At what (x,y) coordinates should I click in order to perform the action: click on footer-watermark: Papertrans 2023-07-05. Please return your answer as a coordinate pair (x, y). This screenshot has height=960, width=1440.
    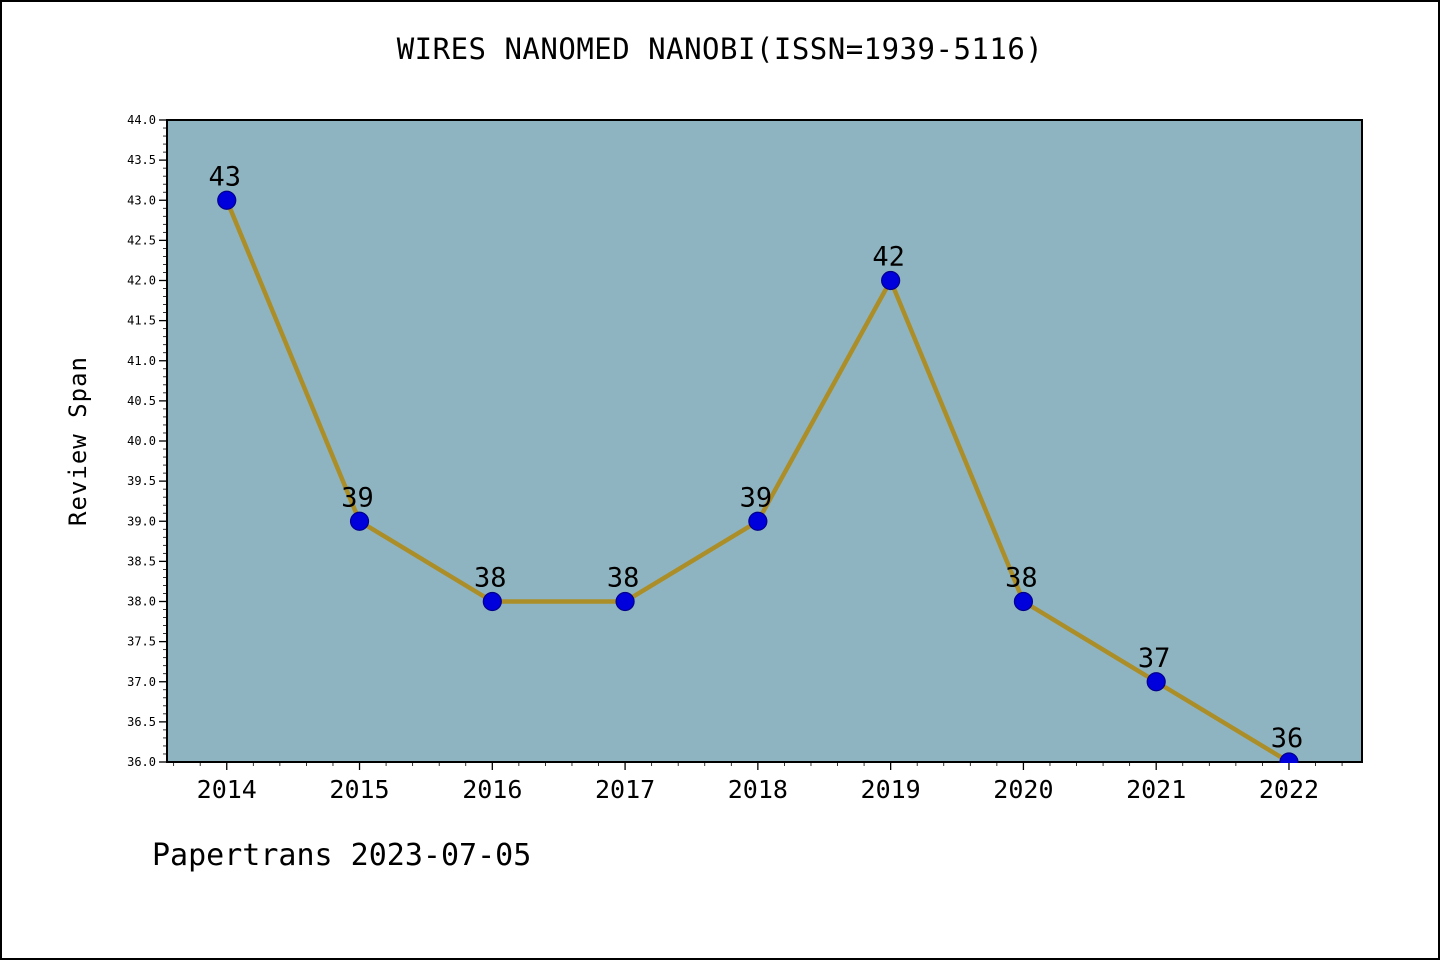
    Looking at the image, I should click on (342, 855).